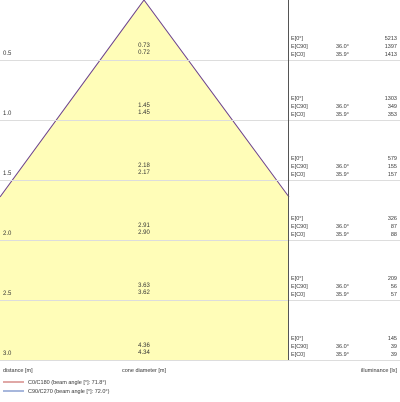 This screenshot has height=402, width=400. I want to click on illuminance-value: 157, so click(392, 175).